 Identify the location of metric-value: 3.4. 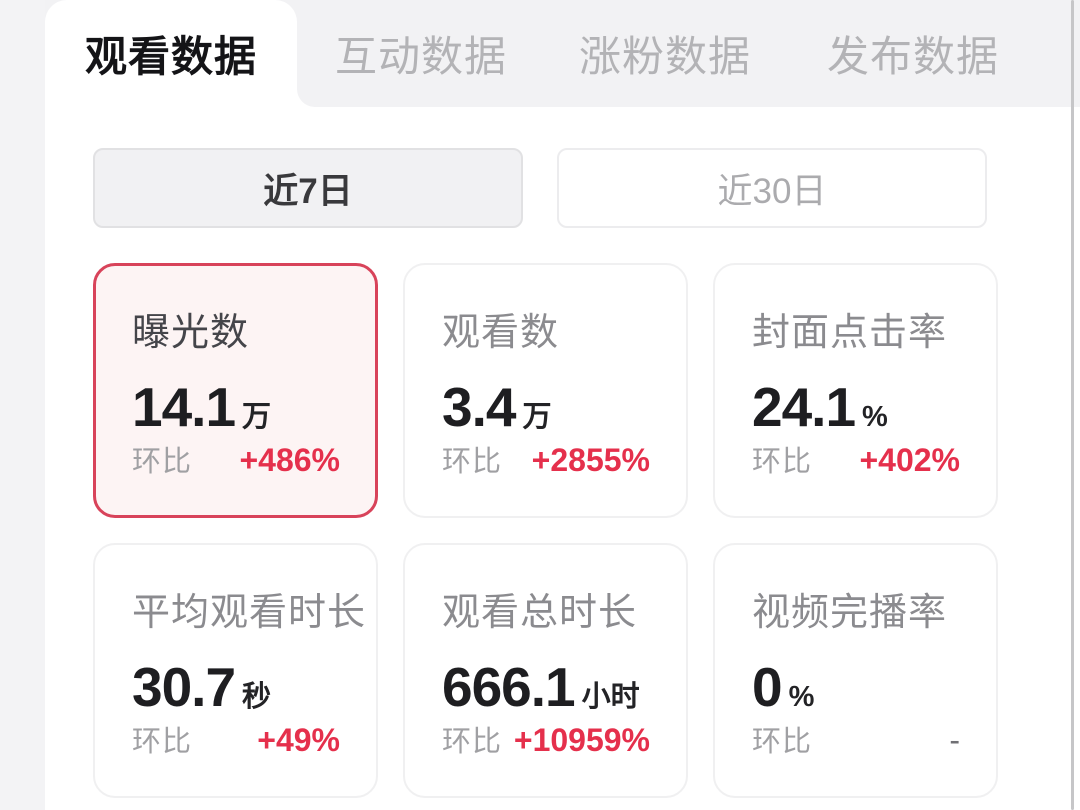
(479, 407).